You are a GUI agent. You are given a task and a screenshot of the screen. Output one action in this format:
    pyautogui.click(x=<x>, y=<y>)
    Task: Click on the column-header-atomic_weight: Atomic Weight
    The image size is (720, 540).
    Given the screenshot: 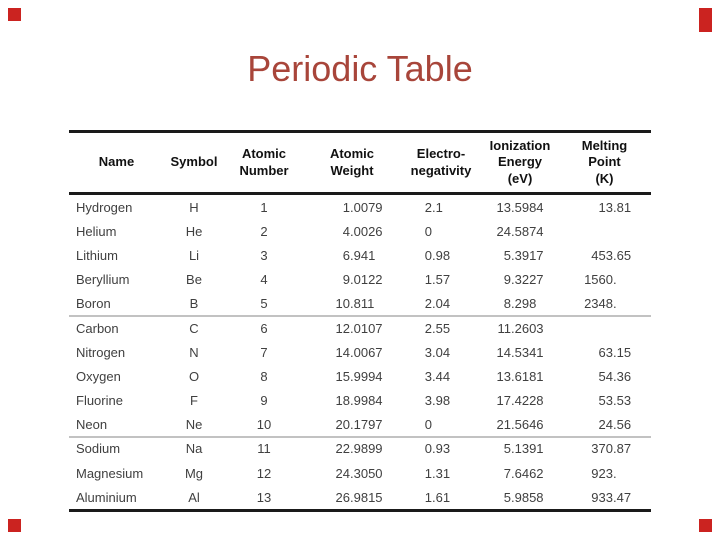 What is the action you would take?
    pyautogui.click(x=352, y=162)
    